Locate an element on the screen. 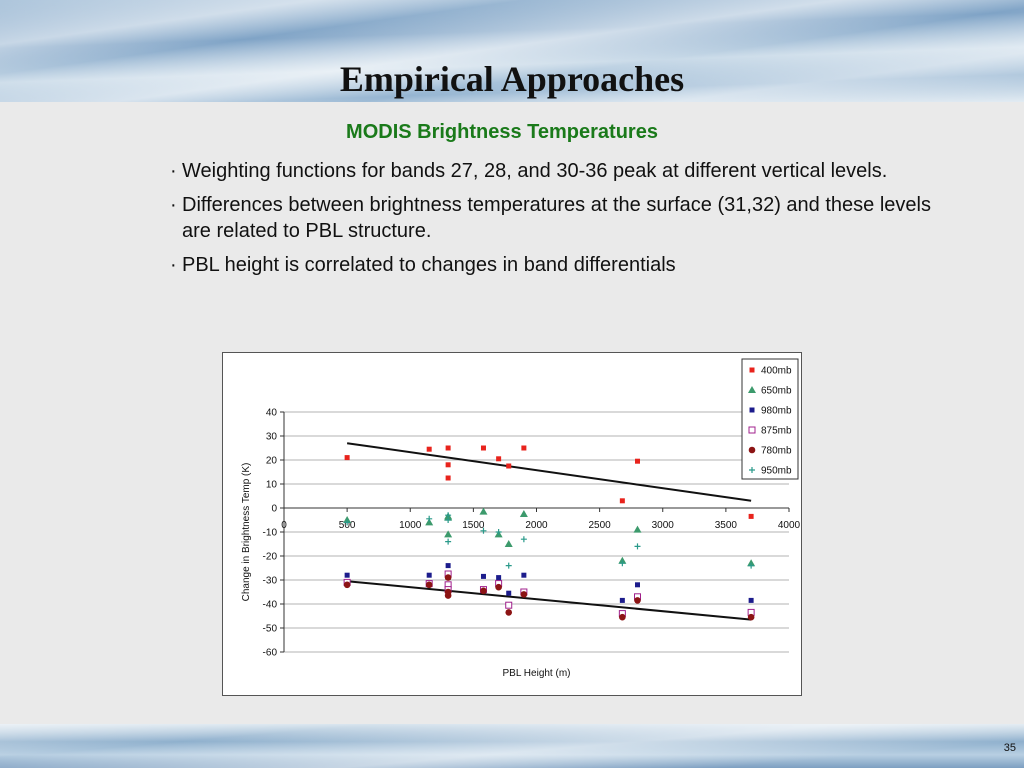 The image size is (1024, 768). y-tick-label: -50 is located at coordinates (270, 629).